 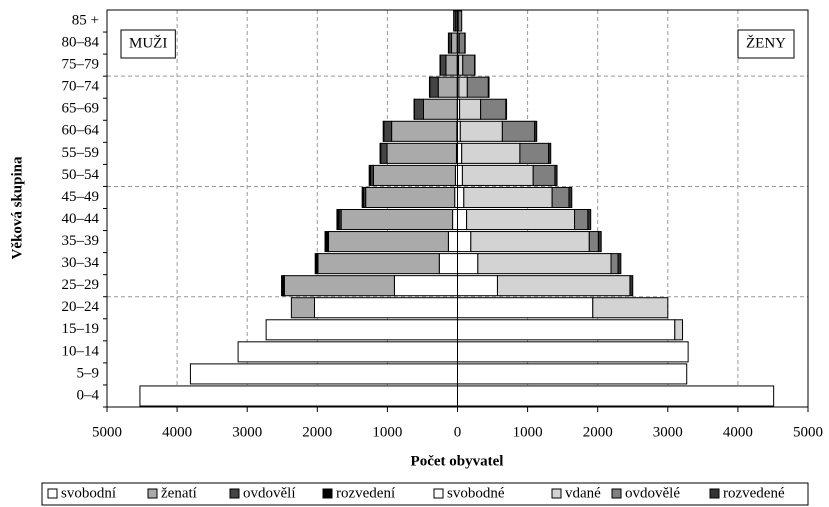 What do you see at coordinates (81, 219) in the screenshot?
I see `y-tick-label: 40–44` at bounding box center [81, 219].